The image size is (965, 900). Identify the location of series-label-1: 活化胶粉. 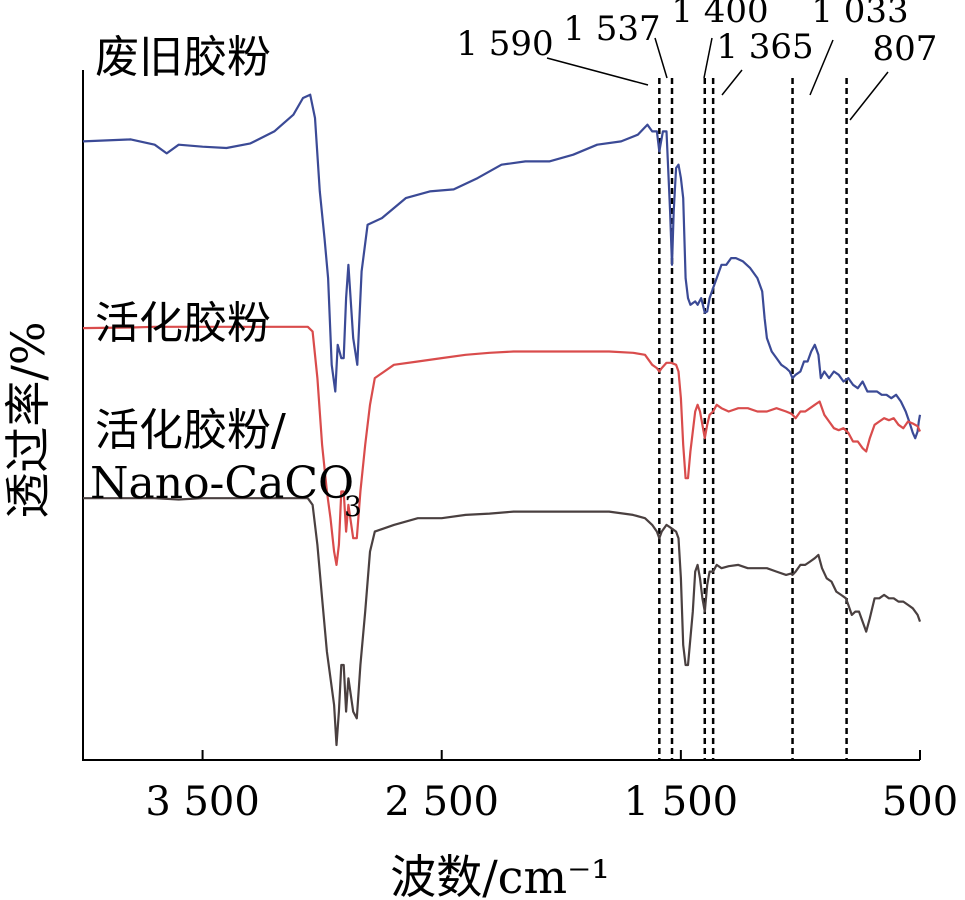
(183, 323).